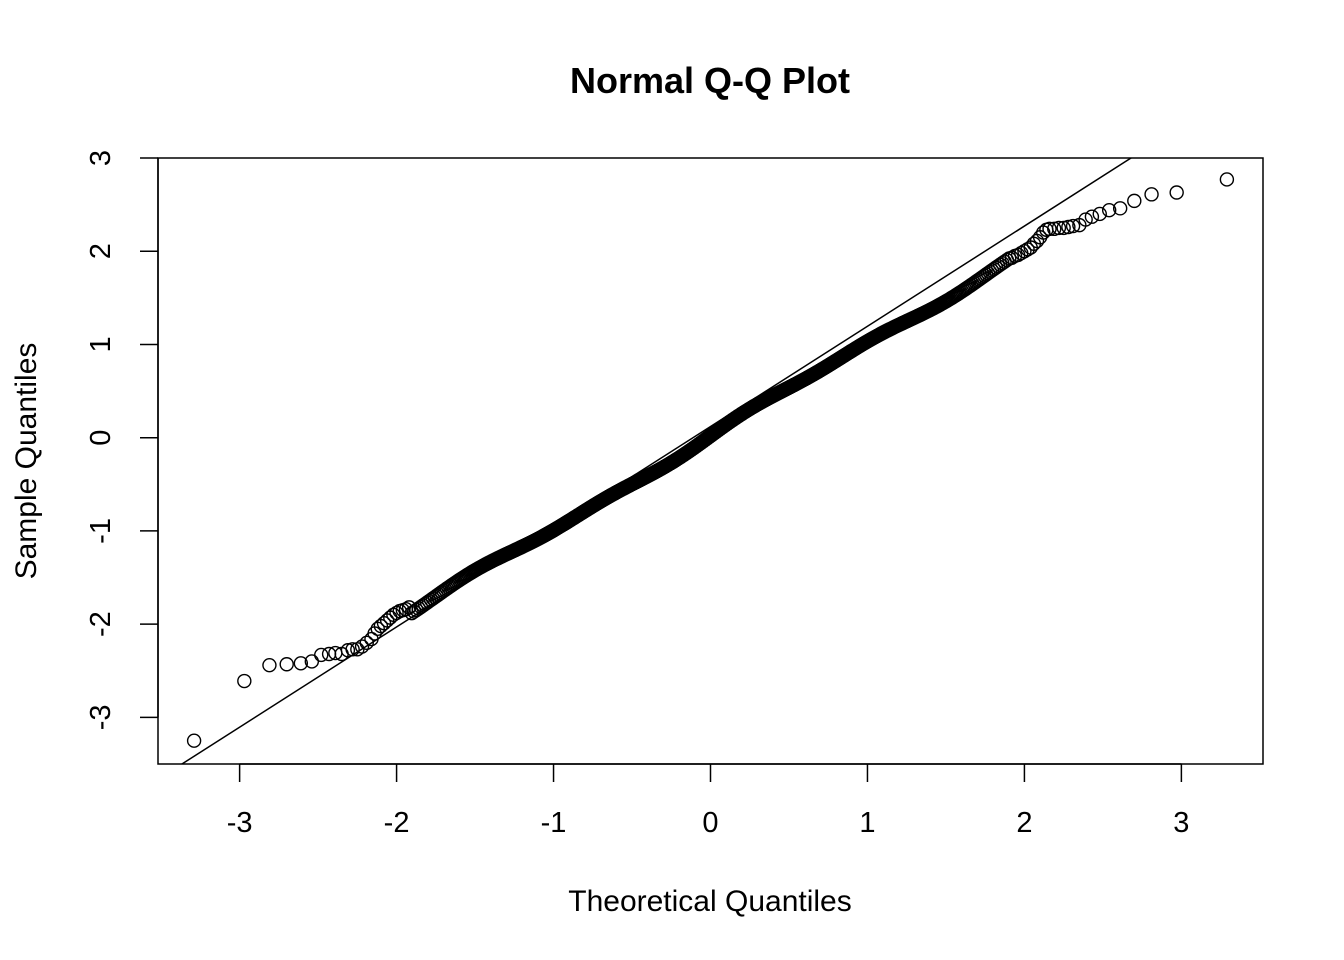 This screenshot has height=960, width=1344. Describe the element at coordinates (397, 823) in the screenshot. I see `x-tick-label: -2` at that location.